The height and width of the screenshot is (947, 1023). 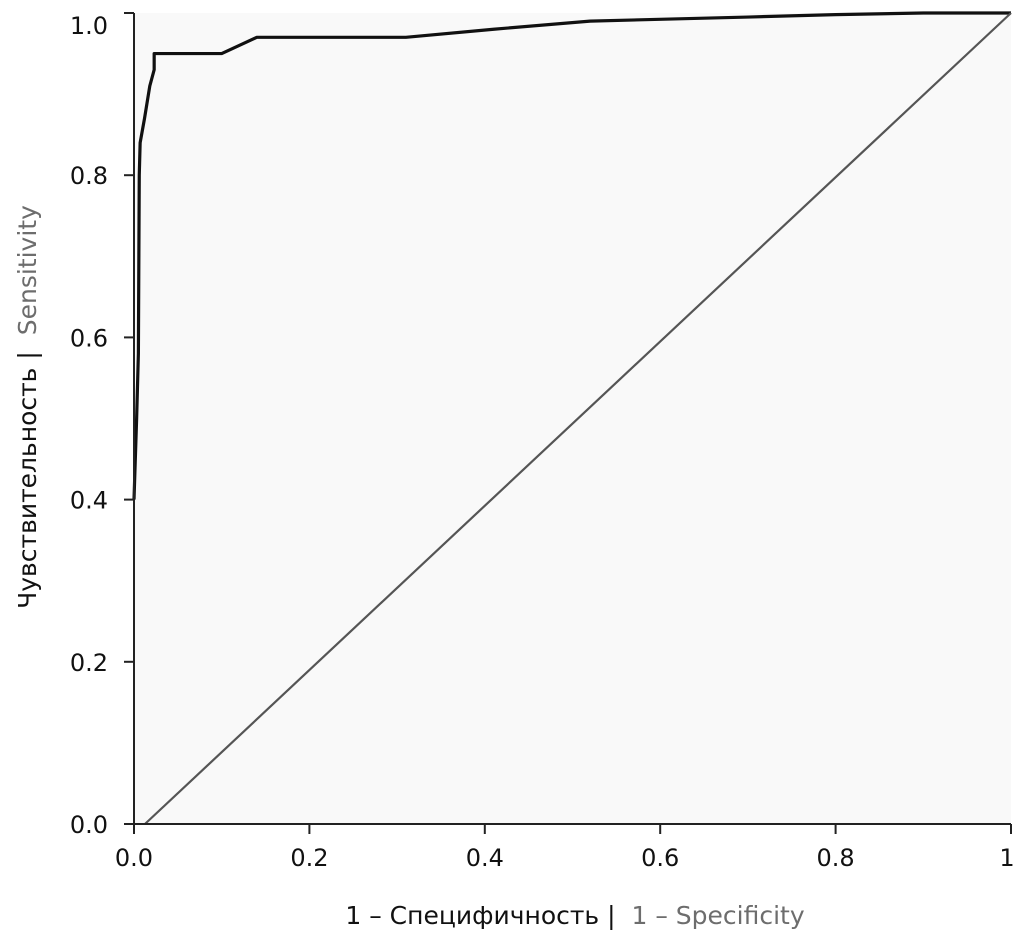 What do you see at coordinates (134, 858) in the screenshot?
I see `x-tick-label: 0.0` at bounding box center [134, 858].